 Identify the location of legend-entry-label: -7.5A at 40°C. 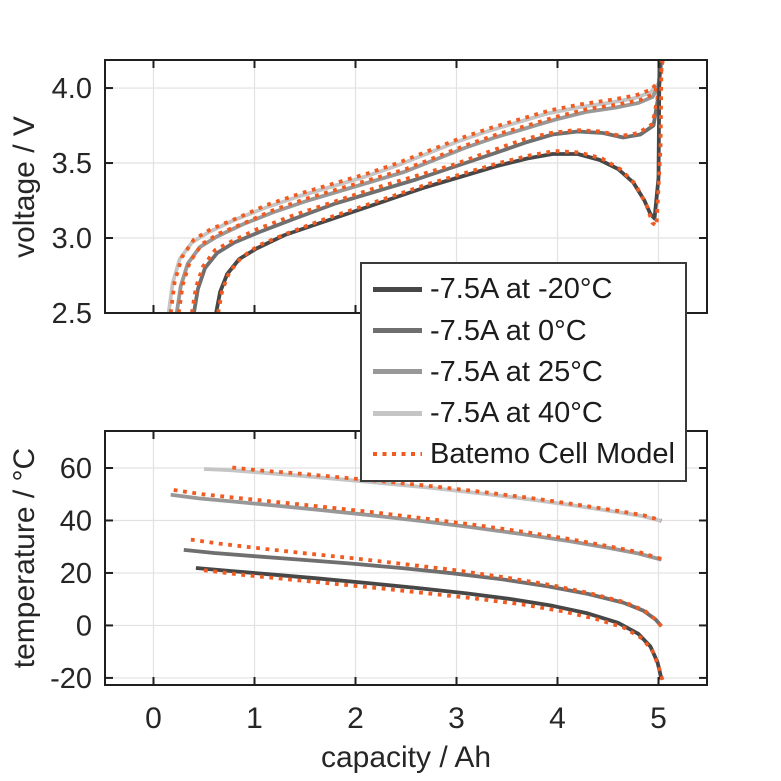
(516, 412).